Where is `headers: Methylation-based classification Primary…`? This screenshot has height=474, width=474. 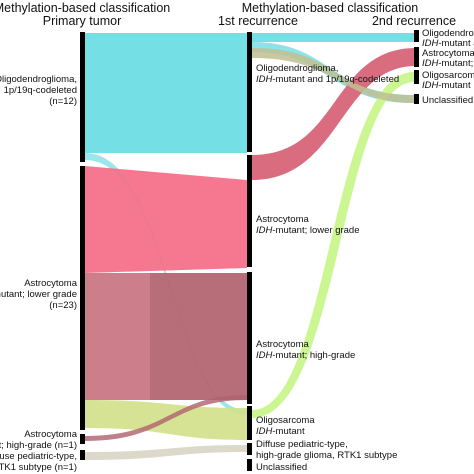 headers: Methylation-based classification Primary… is located at coordinates (228, 14).